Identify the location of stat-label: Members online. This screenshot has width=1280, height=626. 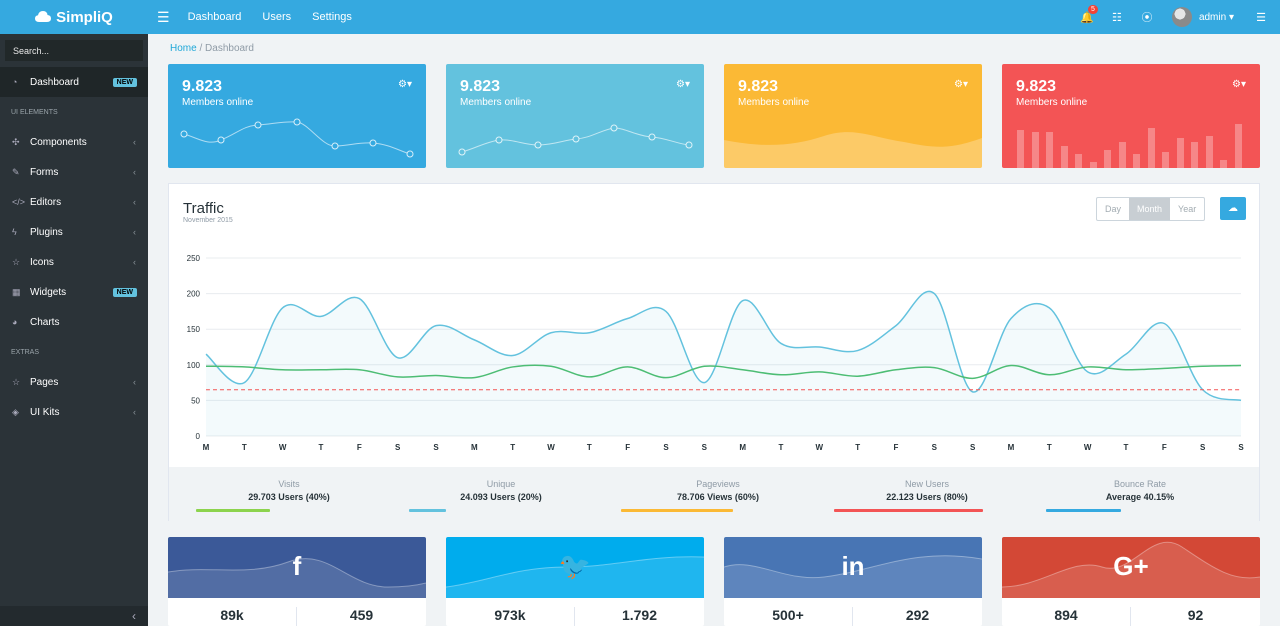
(774, 102).